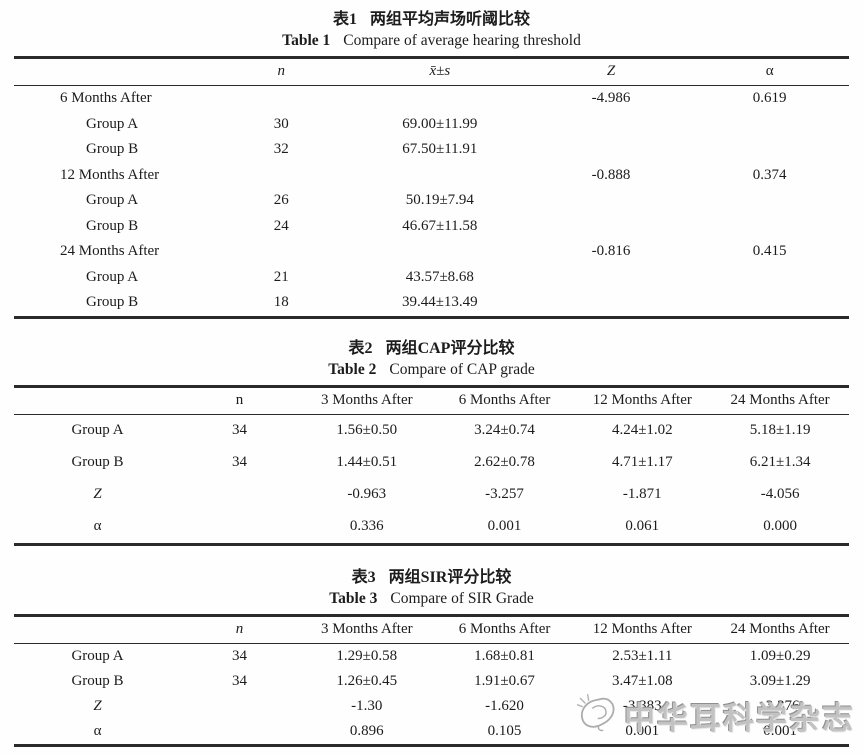 Image resolution: width=863 pixels, height=755 pixels. Describe the element at coordinates (642, 462) in the screenshot. I see `table-cell: 4.71±1.17` at that location.